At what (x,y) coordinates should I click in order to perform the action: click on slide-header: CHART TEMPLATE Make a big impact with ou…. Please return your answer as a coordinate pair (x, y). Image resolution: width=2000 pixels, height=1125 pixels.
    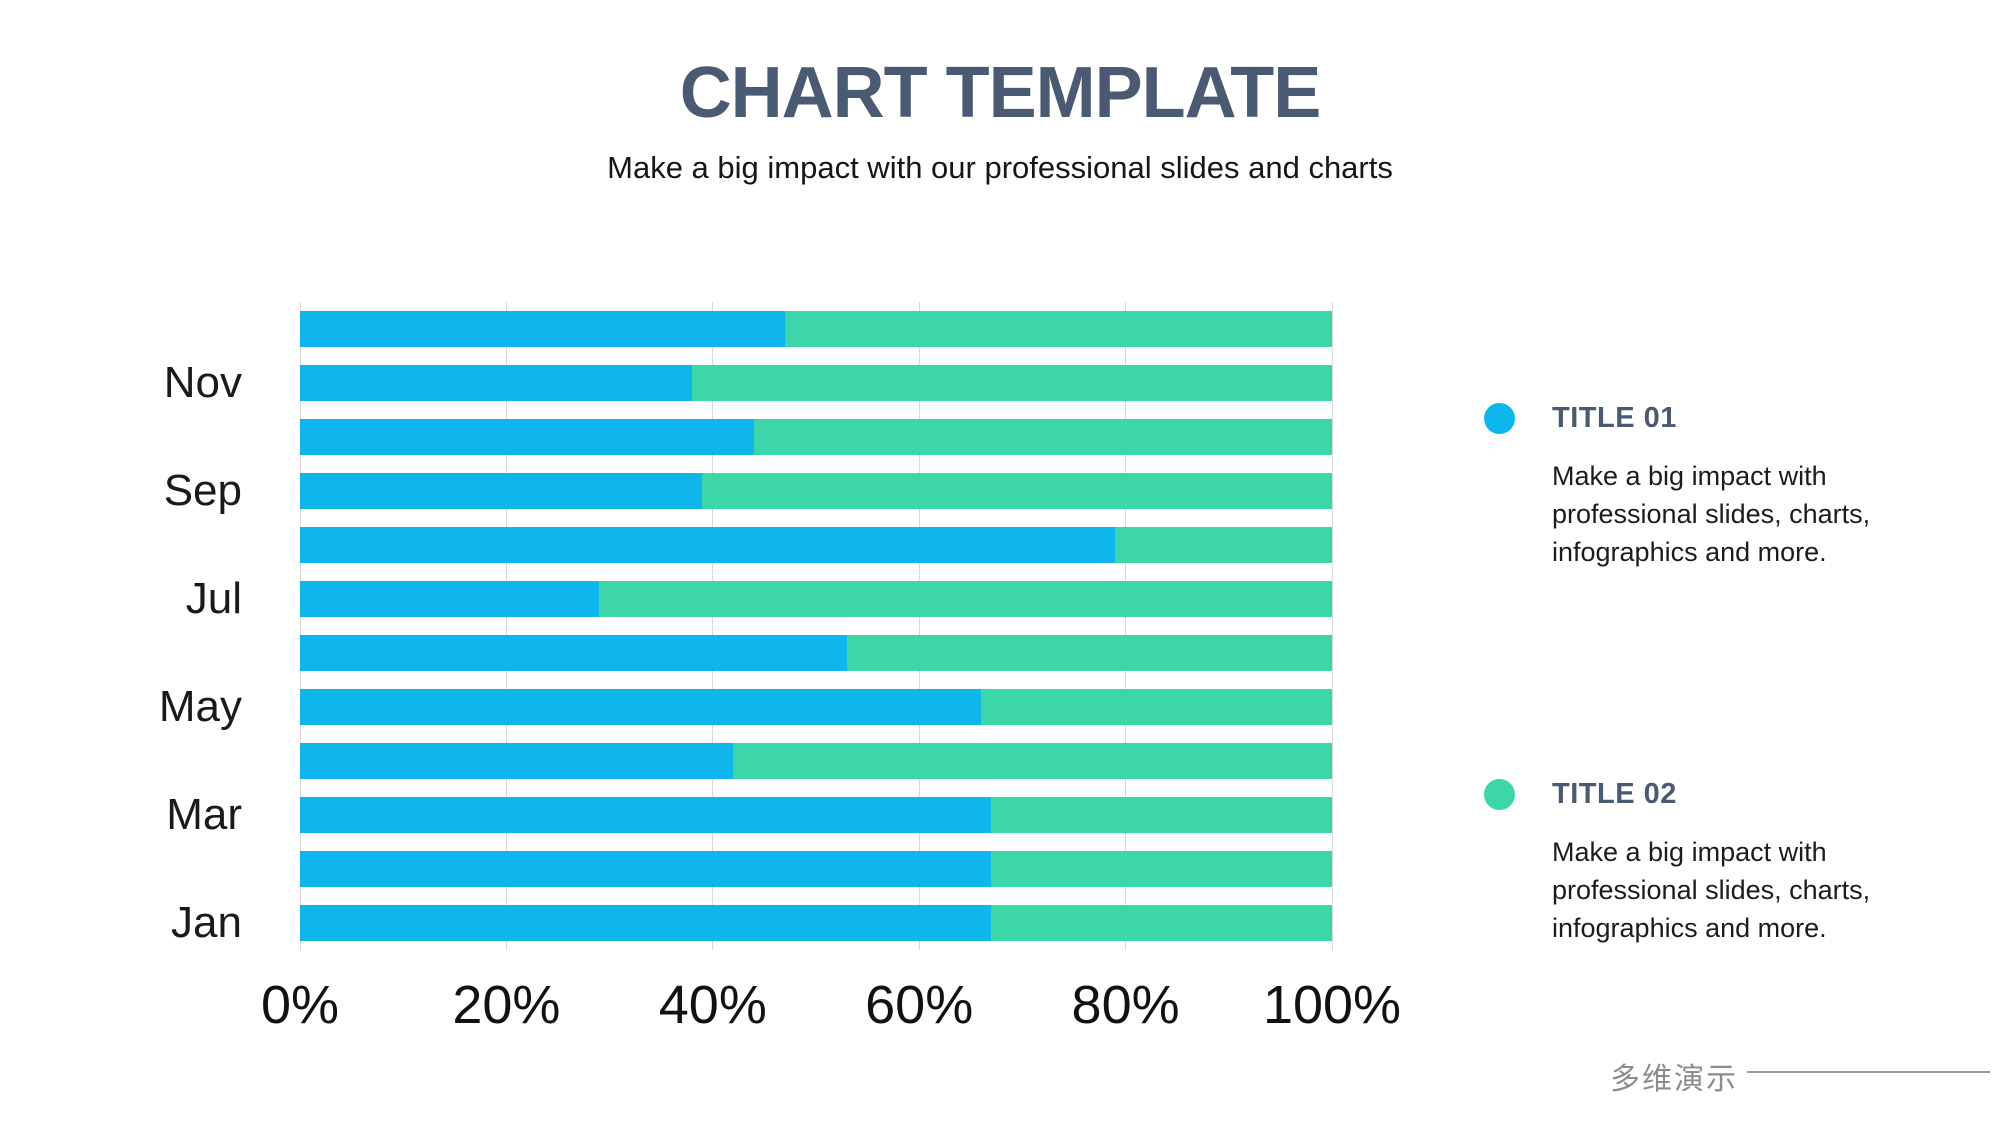
    Looking at the image, I should click on (1000, 119).